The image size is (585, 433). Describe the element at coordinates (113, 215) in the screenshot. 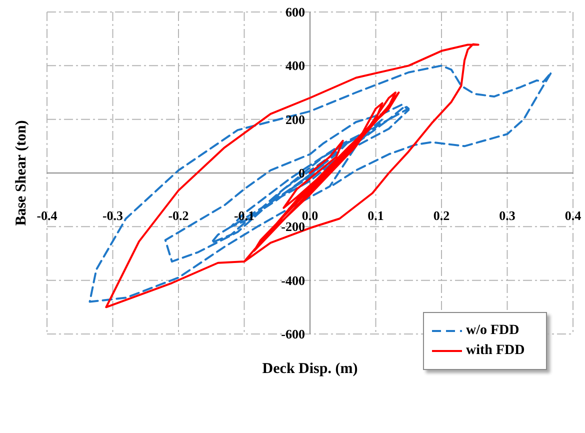

I see `x-tick-label: -0.3` at that location.